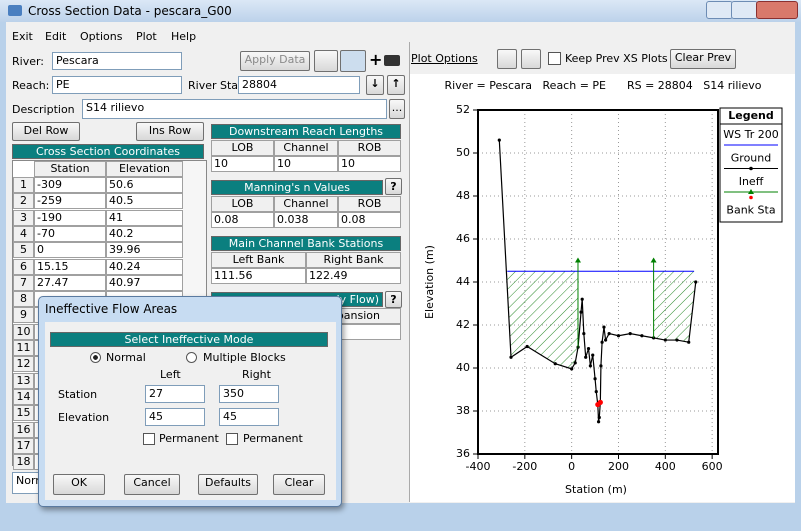 The width and height of the screenshot is (801, 531). What do you see at coordinates (56, 36) in the screenshot?
I see `menu-item: Edit` at bounding box center [56, 36].